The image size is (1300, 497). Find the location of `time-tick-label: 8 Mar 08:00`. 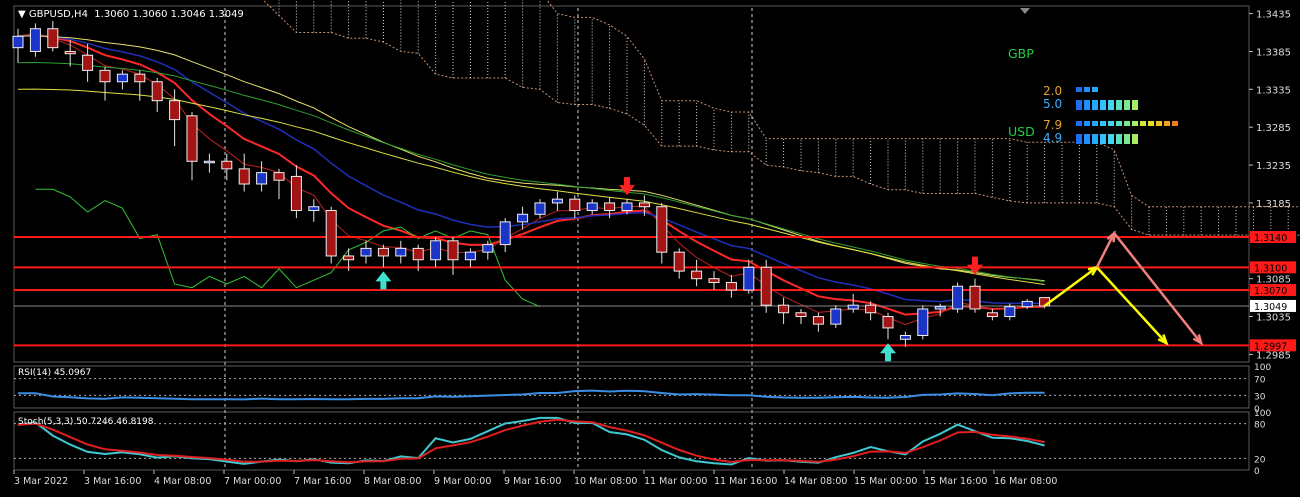

time-tick-label: 8 Mar 08:00 is located at coordinates (392, 481).